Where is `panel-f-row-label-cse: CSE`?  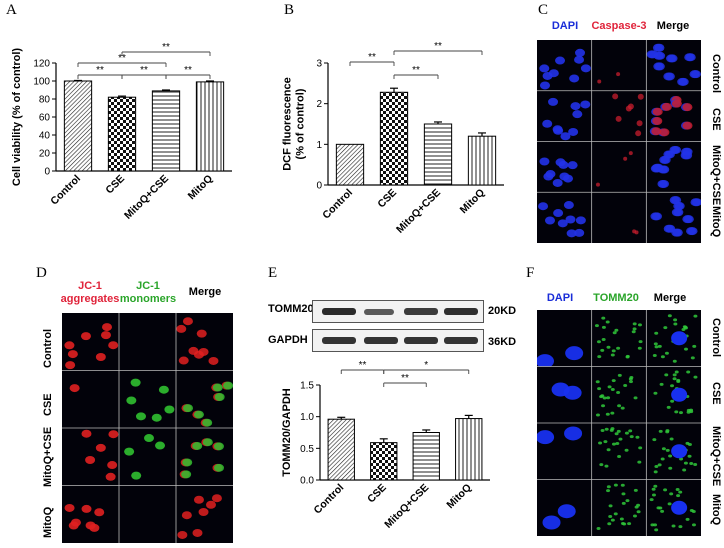
panel-f-row-label-cse: CSE is located at coordinates (716, 393).